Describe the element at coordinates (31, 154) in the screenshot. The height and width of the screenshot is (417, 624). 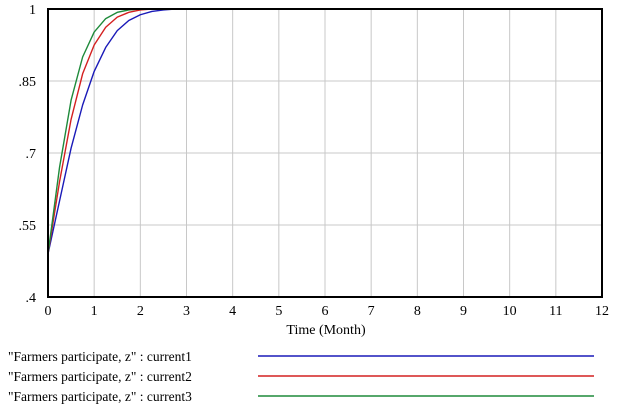
I see `y-tick-label: .7` at that location.